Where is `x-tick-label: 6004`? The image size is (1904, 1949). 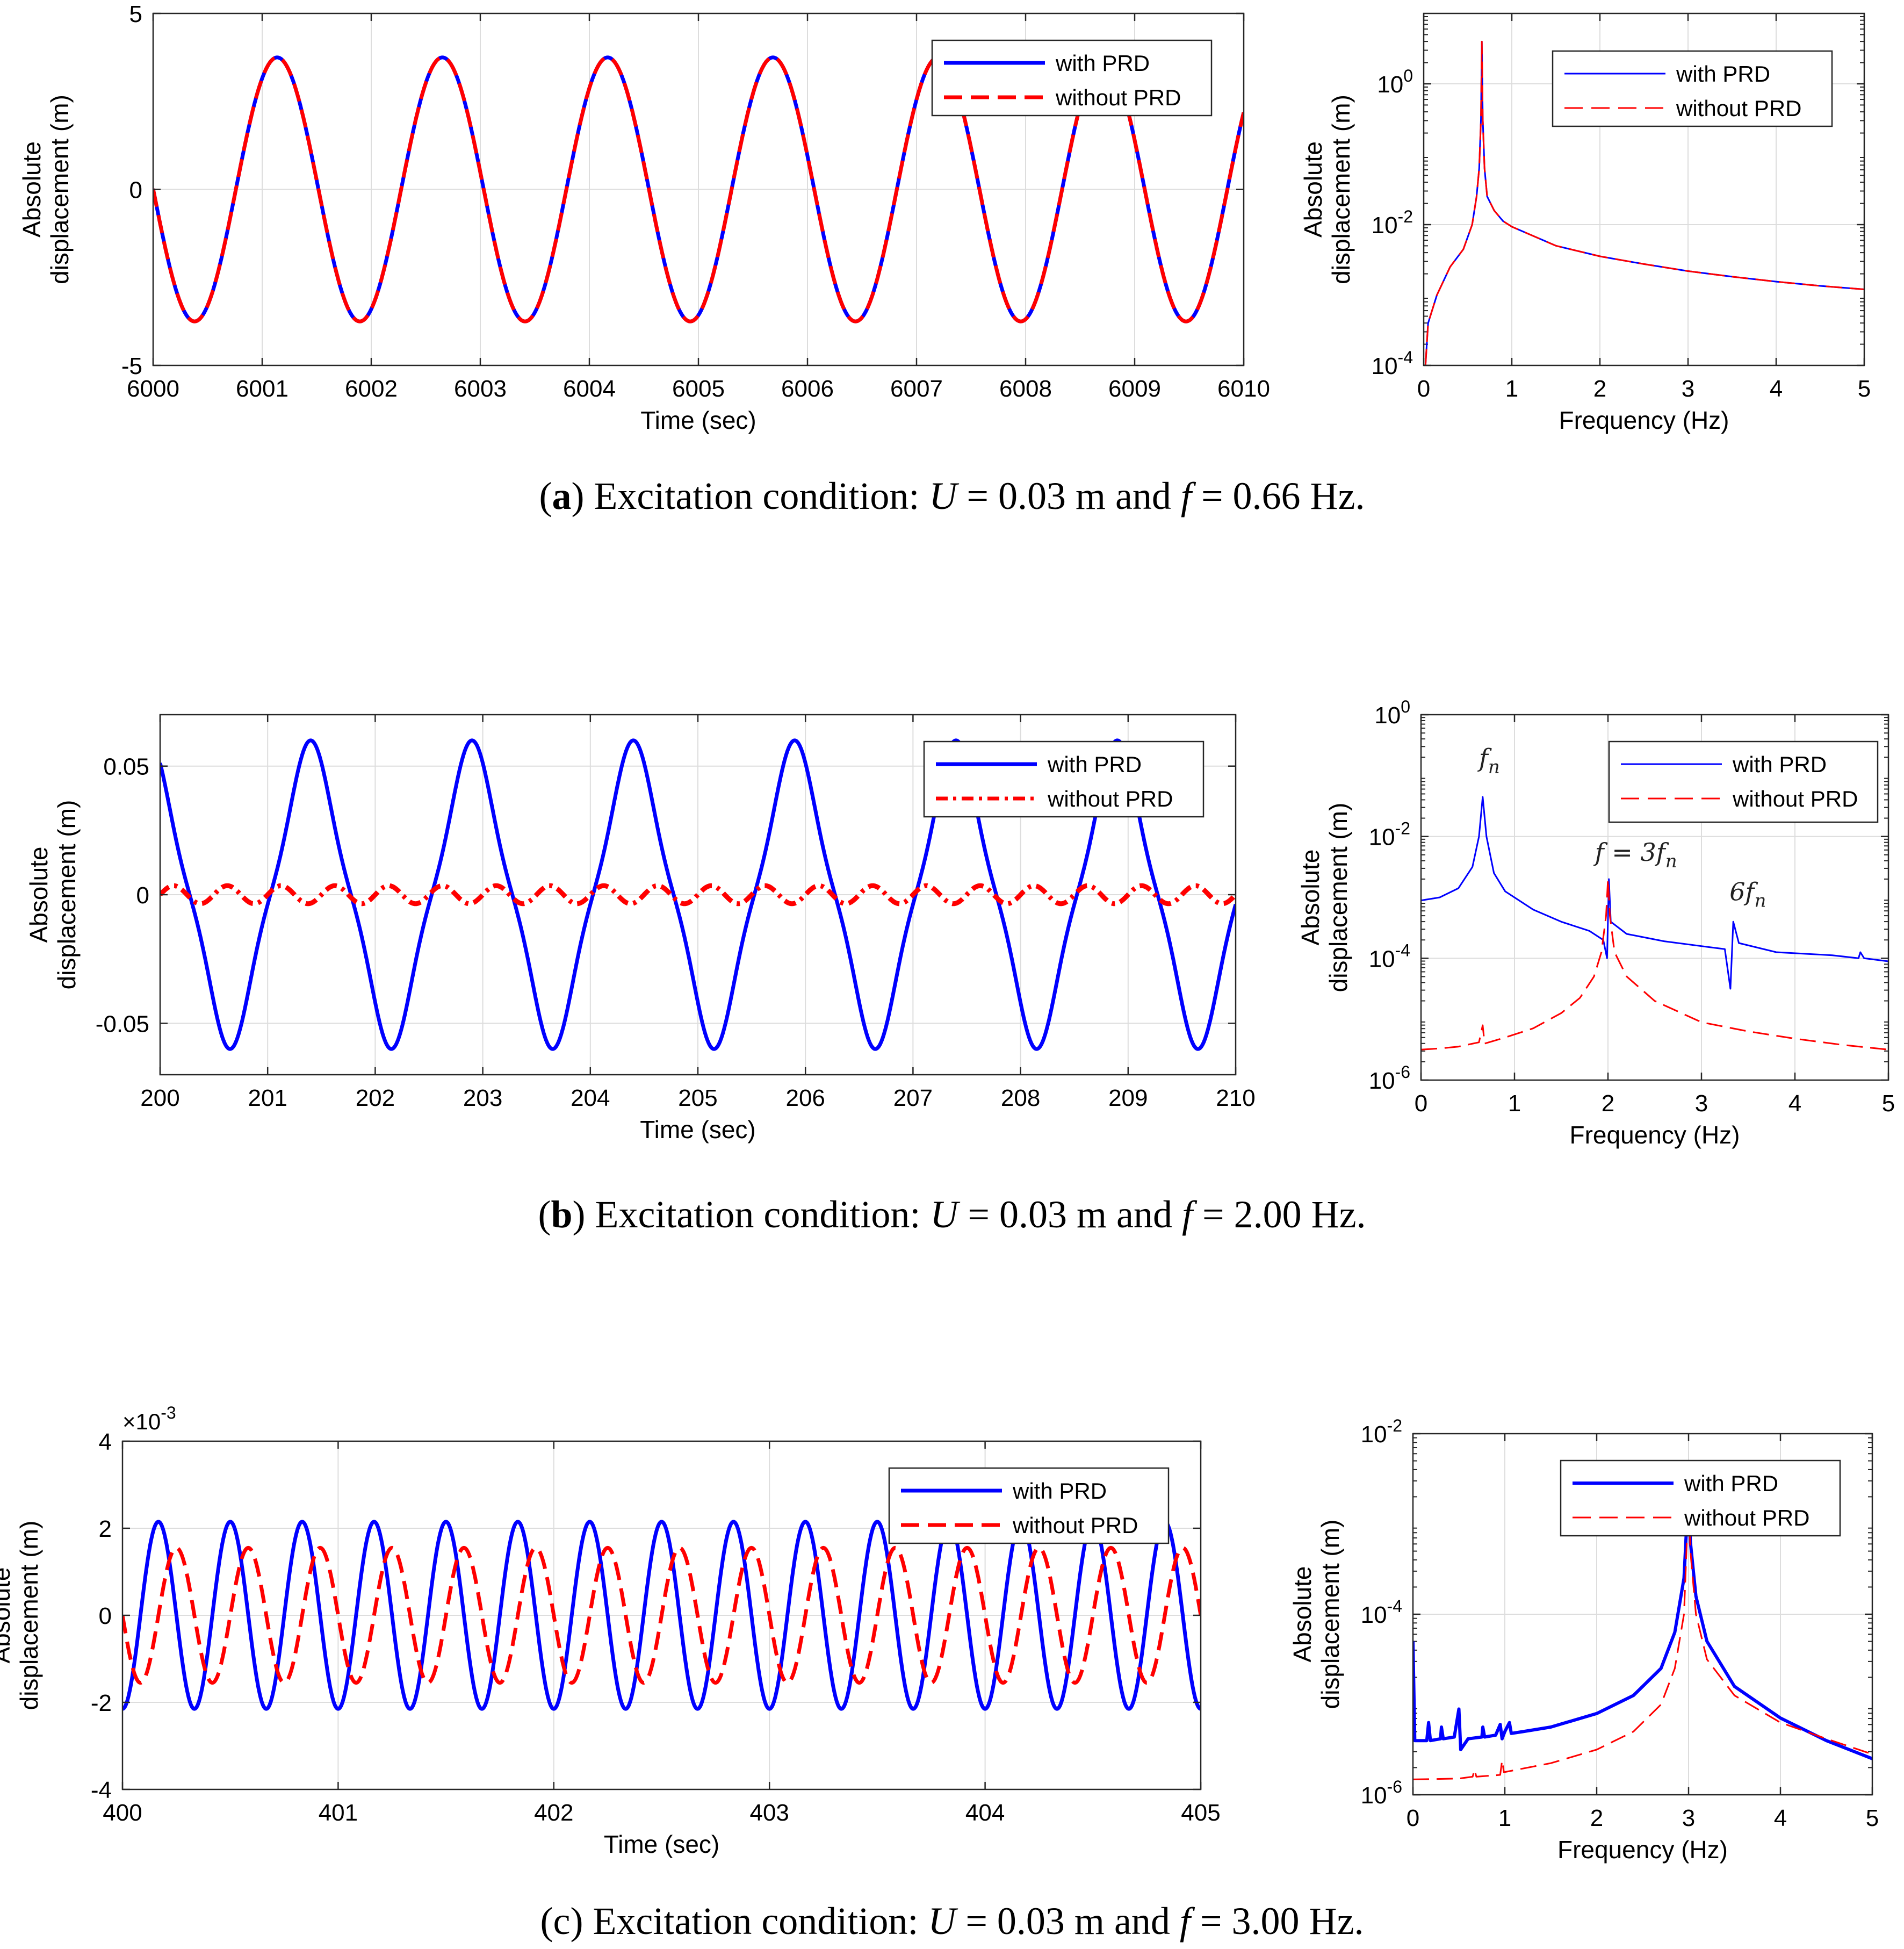 x-tick-label: 6004 is located at coordinates (589, 389).